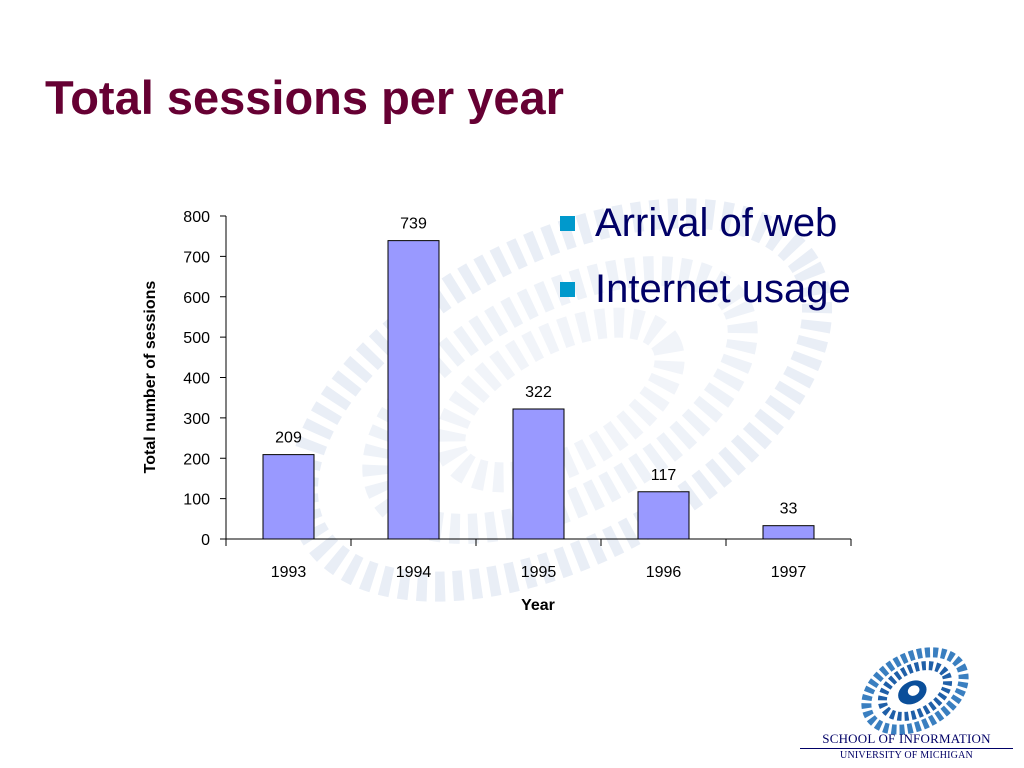 This screenshot has width=1024, height=768. I want to click on bullet-list: Arrival of web Internet usage, so click(705, 256).